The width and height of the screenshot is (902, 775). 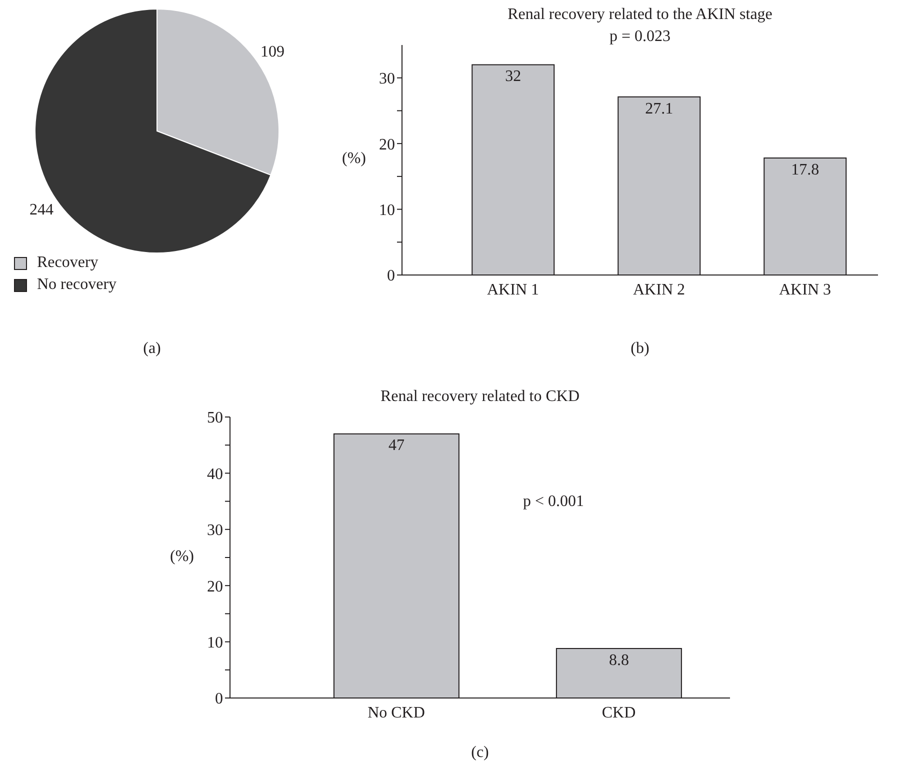 I want to click on x-tick-label: AKIN 3, so click(x=805, y=289).